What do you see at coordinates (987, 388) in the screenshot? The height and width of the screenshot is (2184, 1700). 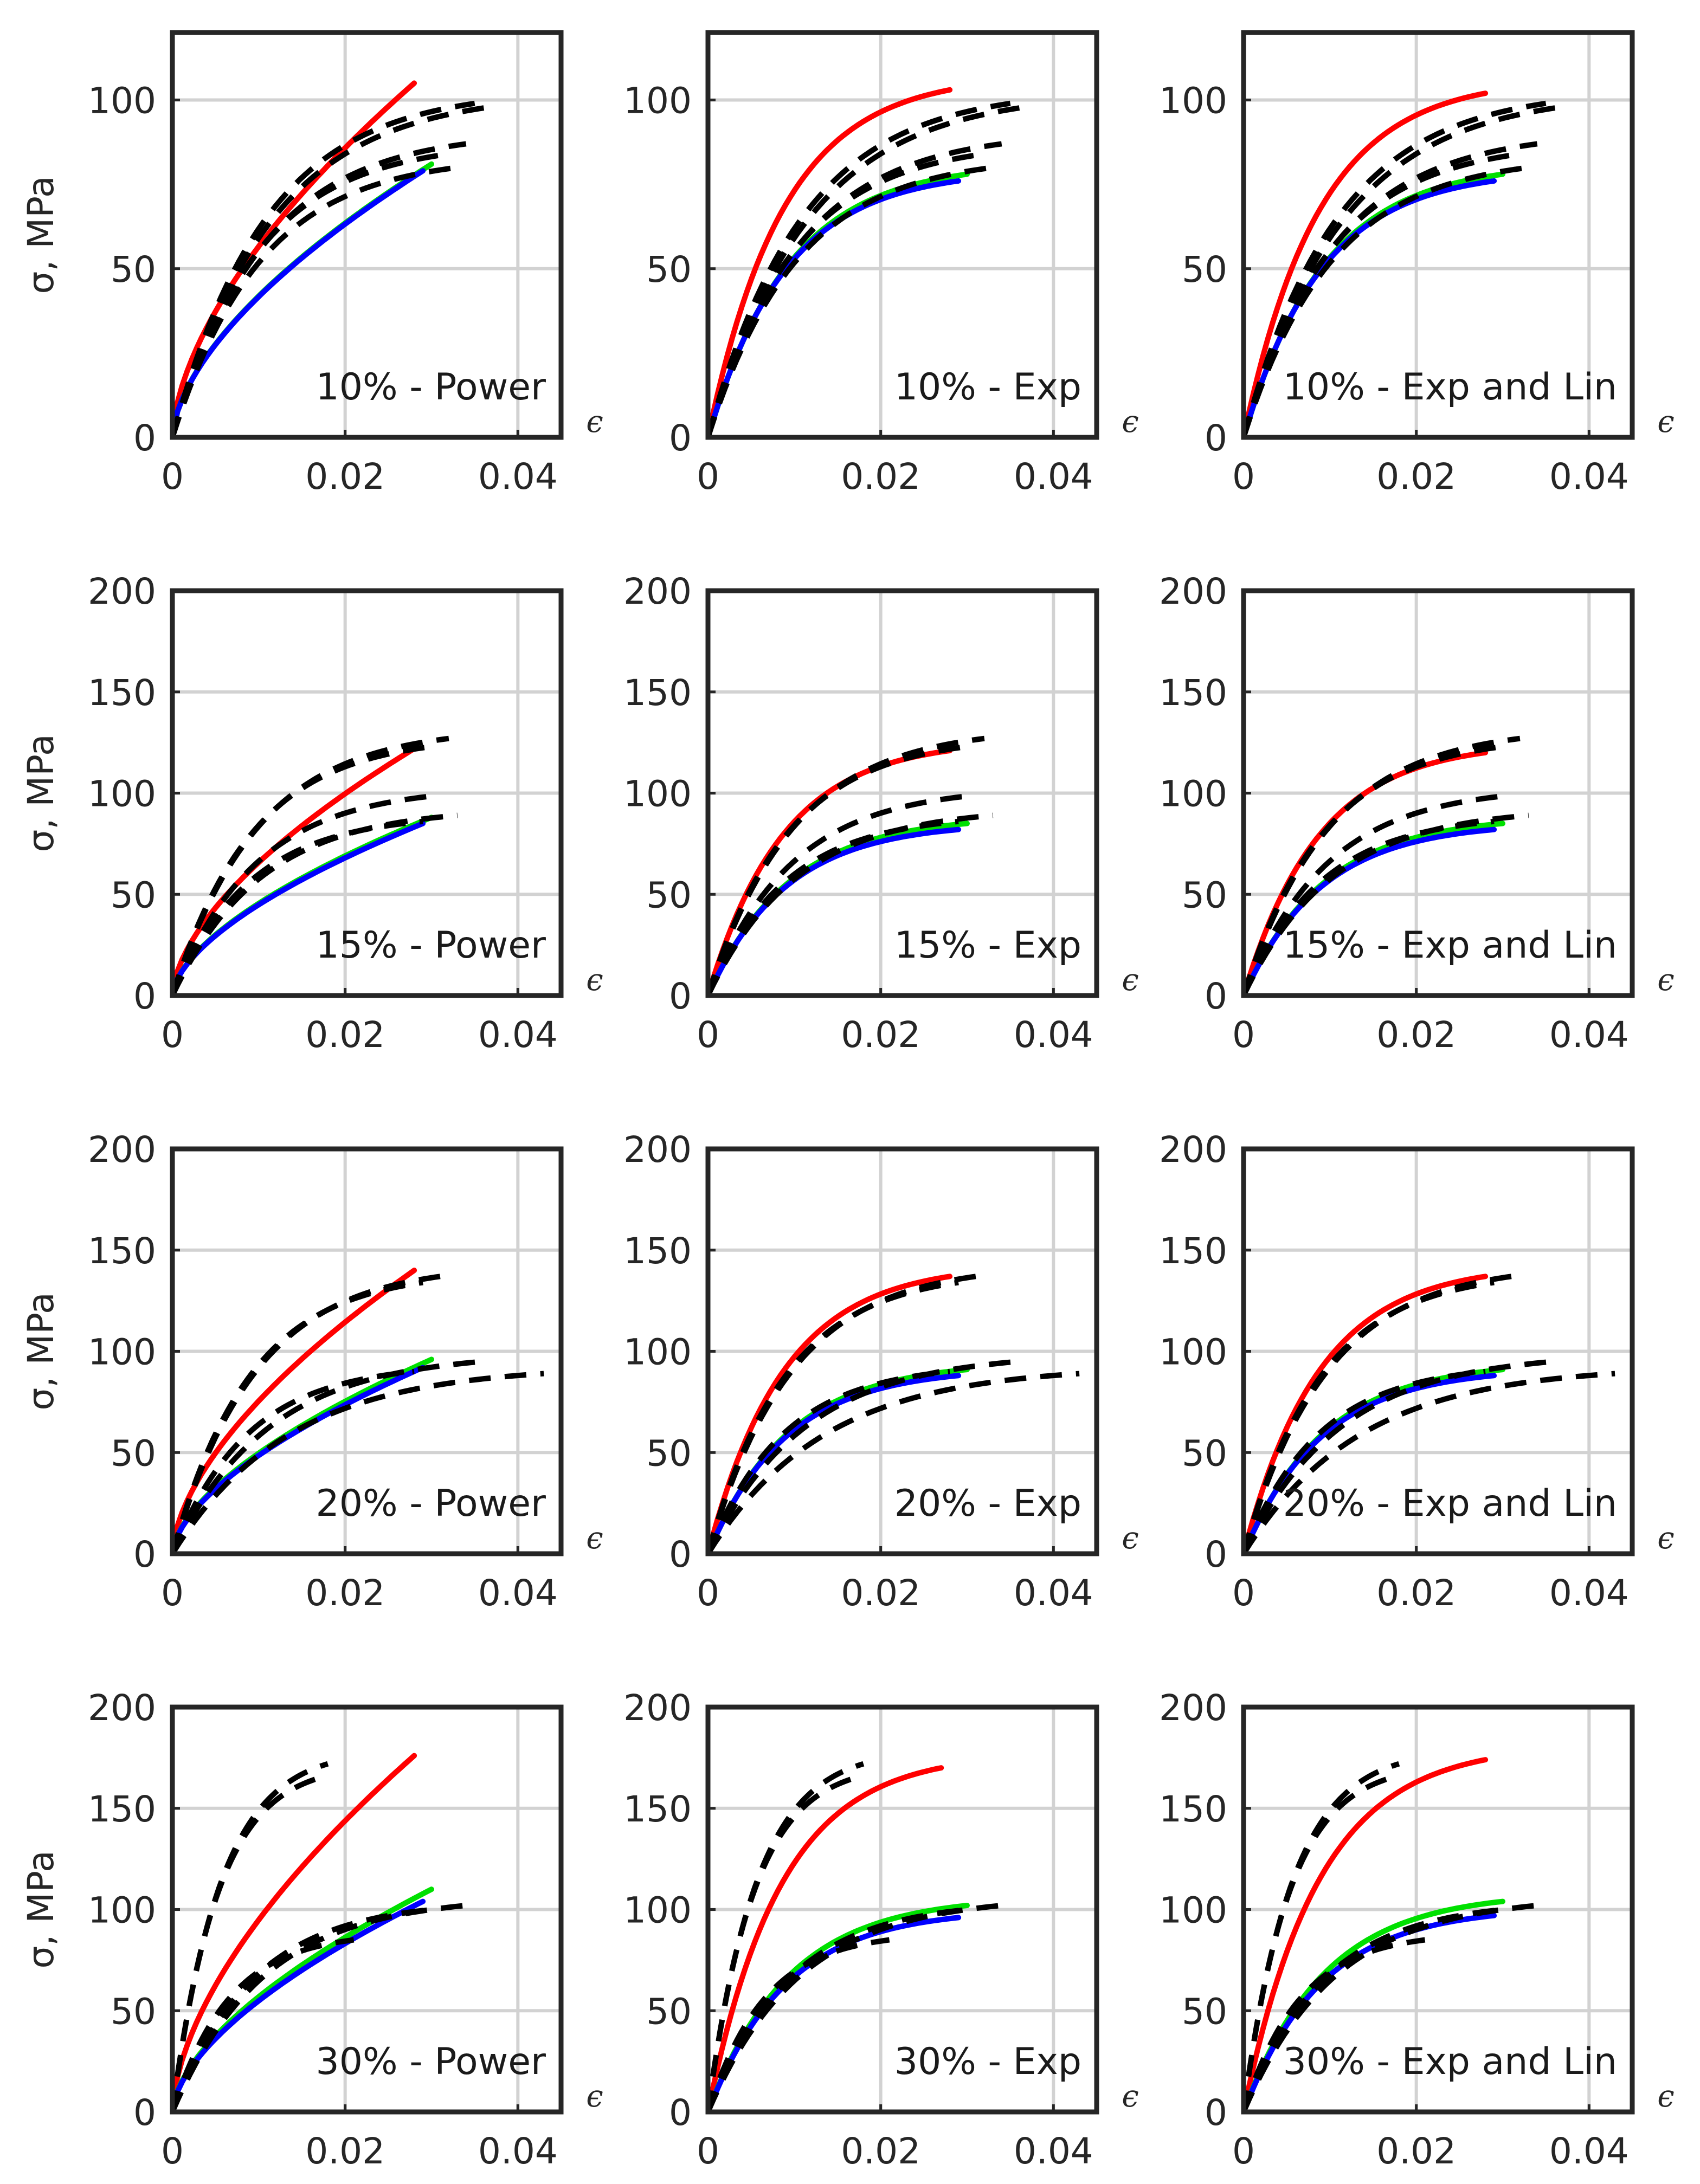 I see `subplot-annotation: 10% - Exp` at bounding box center [987, 388].